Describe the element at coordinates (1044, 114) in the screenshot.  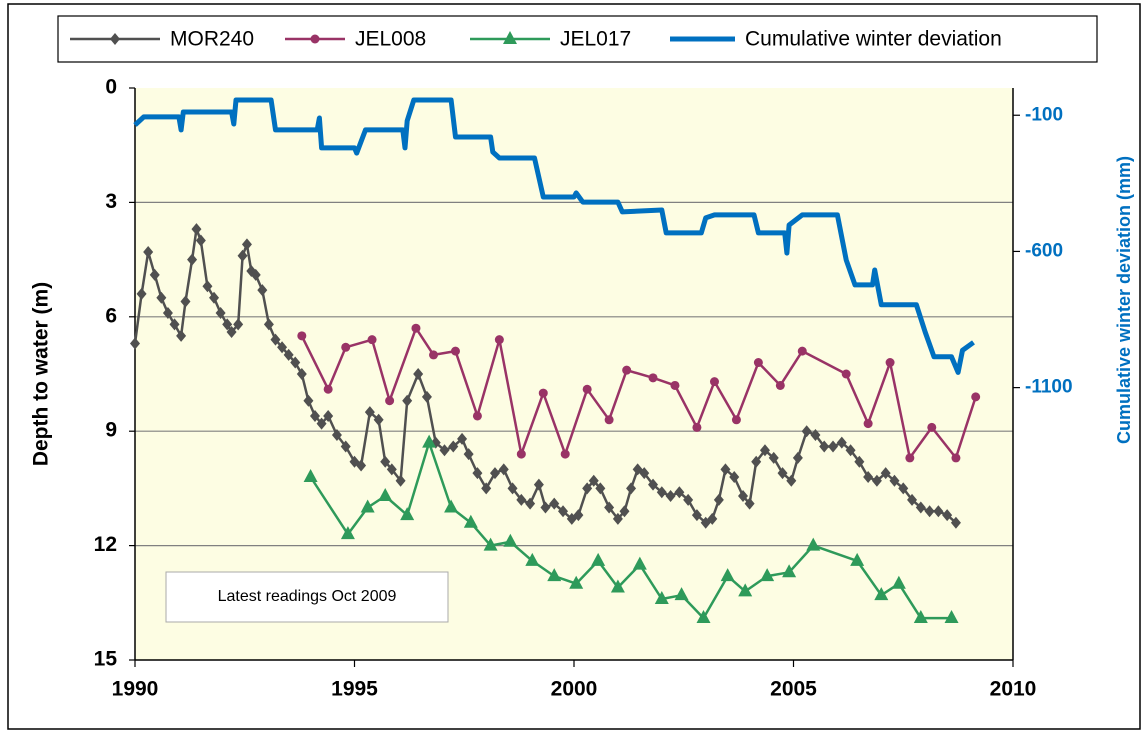
I see `y2-tick-label: -100` at that location.